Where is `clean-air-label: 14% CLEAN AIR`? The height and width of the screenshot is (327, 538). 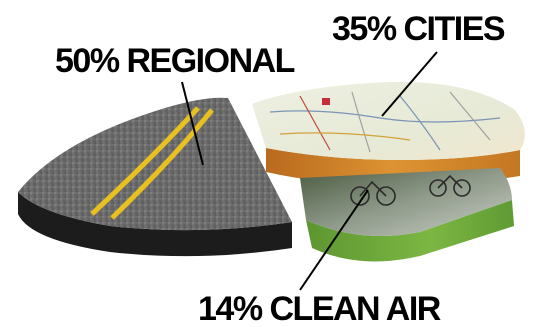
clean-air-label: 14% CLEAN AIR is located at coordinates (319, 308).